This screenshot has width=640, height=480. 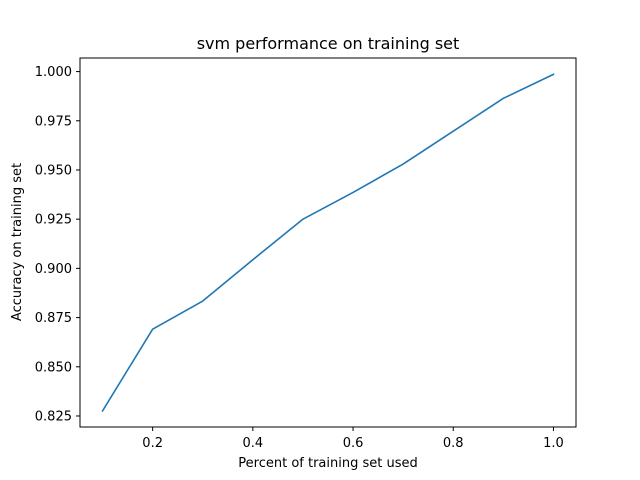 What do you see at coordinates (53, 170) in the screenshot?
I see `y-tick-label: 0.950` at bounding box center [53, 170].